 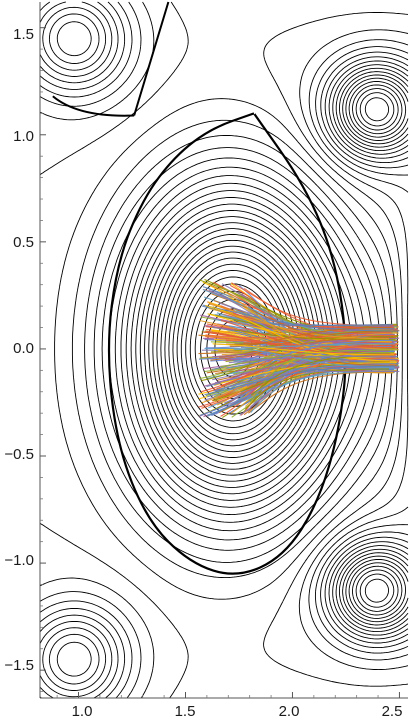 I want to click on y-tick-label-neg-1.5: −1.5, so click(x=19, y=665).